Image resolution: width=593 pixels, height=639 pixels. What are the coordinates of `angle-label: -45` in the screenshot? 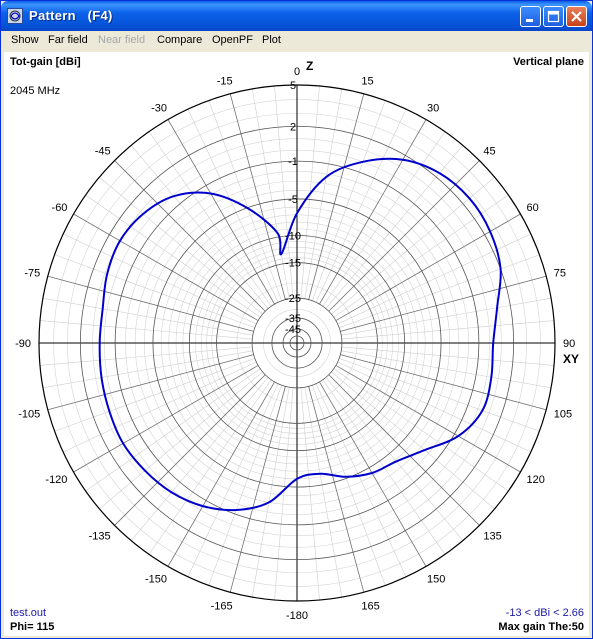 It's located at (103, 152).